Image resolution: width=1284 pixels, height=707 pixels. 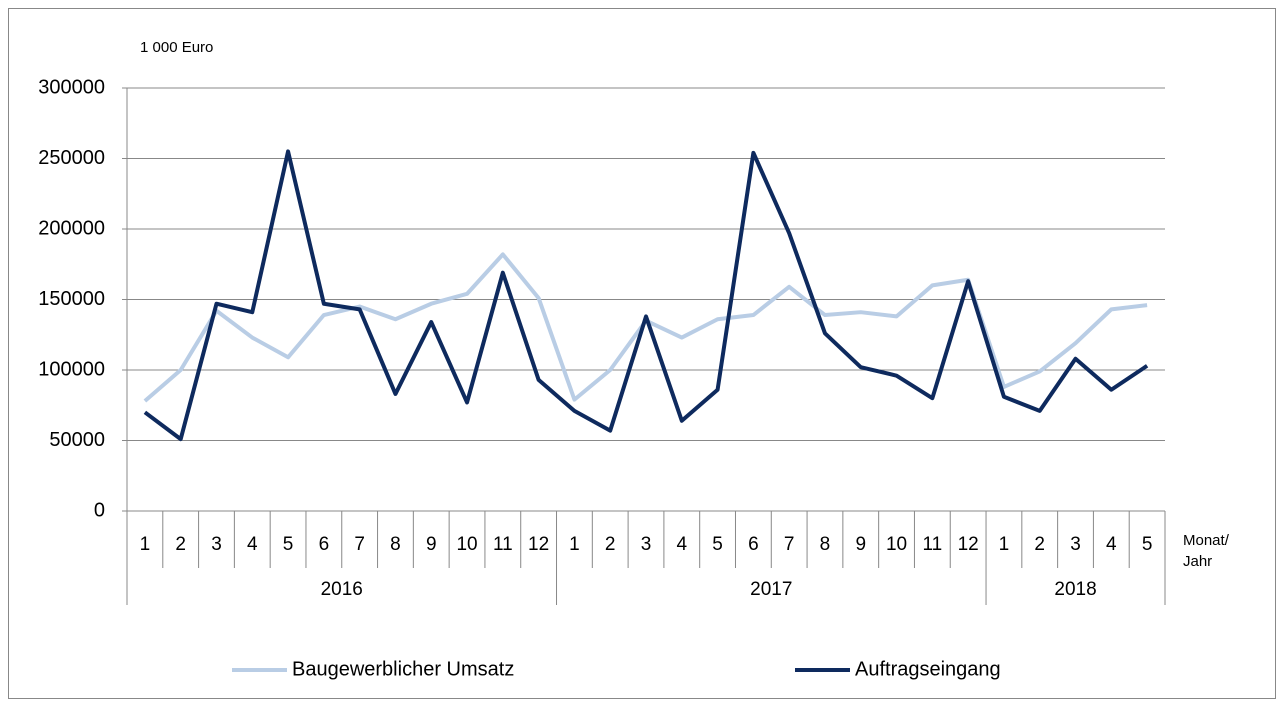 What do you see at coordinates (71, 299) in the screenshot?
I see `y-tick-label: 150000` at bounding box center [71, 299].